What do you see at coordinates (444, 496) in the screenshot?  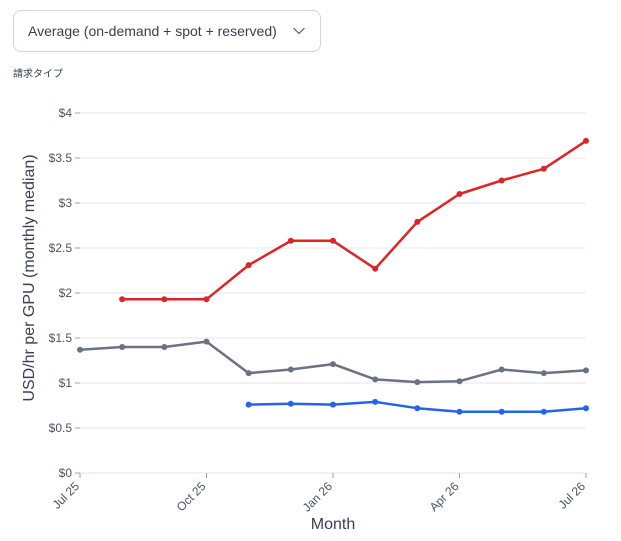 I see `x-tick-label: Apr 26` at bounding box center [444, 496].